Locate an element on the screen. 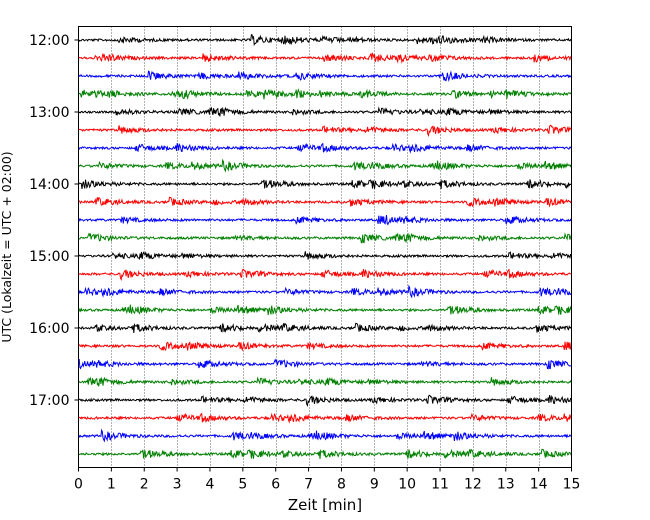 The image size is (650, 520). y-tick-label: 16:00 is located at coordinates (49, 329).